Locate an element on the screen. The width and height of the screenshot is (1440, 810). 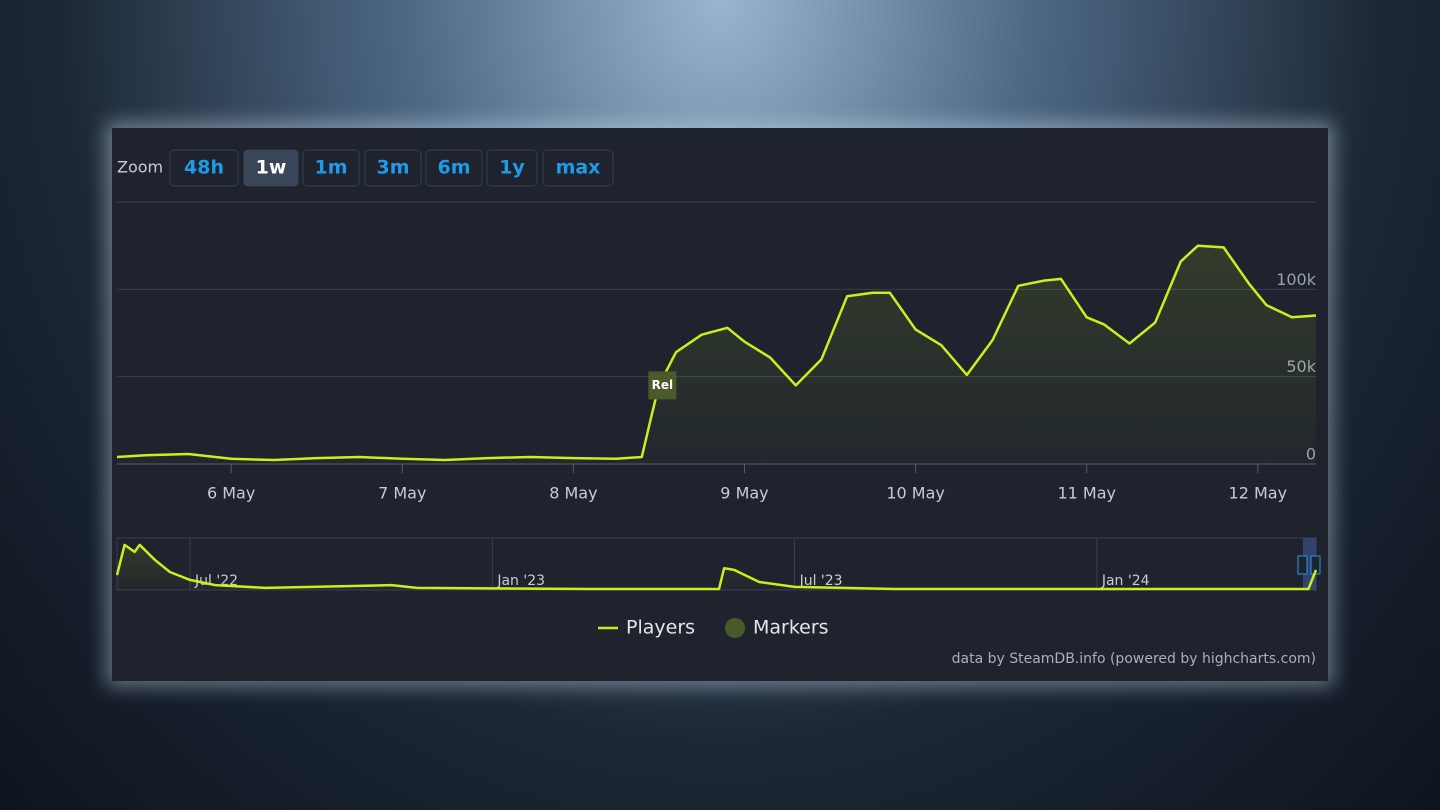
x-tick-label: 10 May is located at coordinates (915, 493).